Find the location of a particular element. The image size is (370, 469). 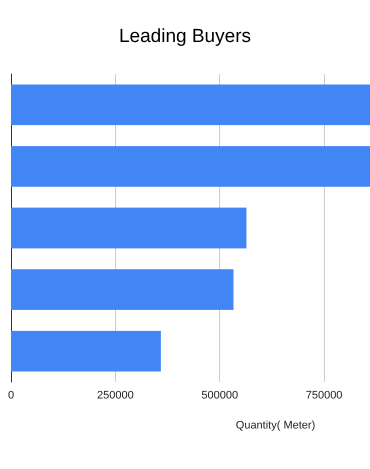

x-tick-label: 250000 is located at coordinates (115, 396).